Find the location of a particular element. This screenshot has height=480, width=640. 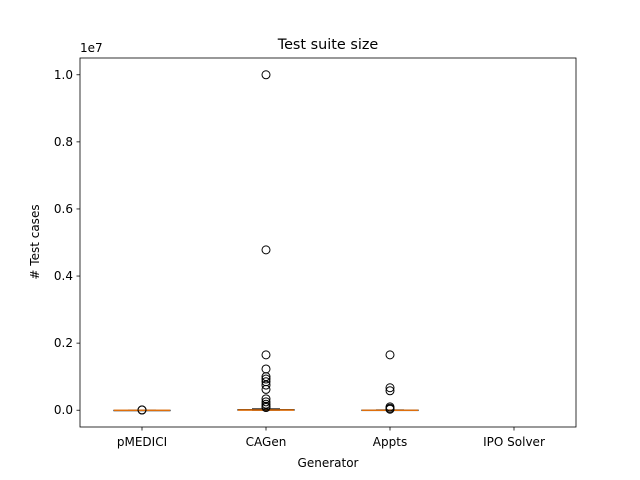

y-tick-label: 0.2 is located at coordinates (63, 343).